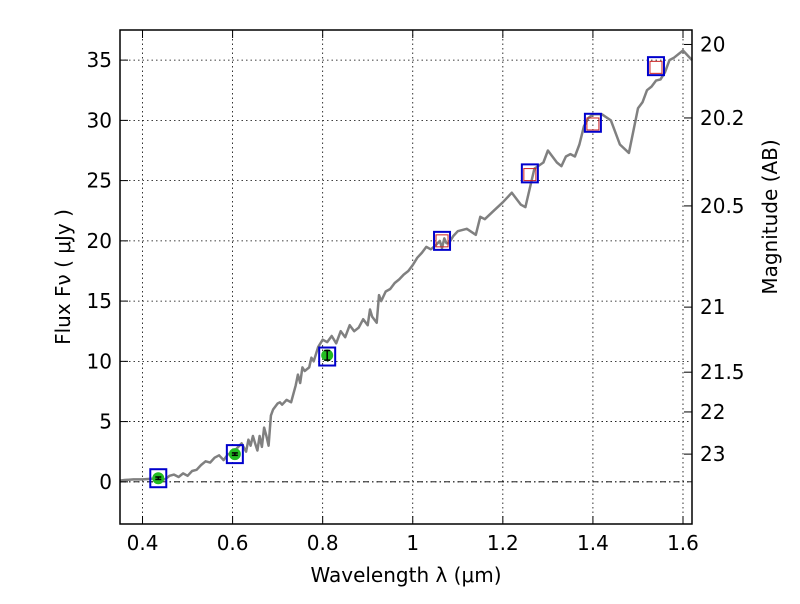 Image resolution: width=800 pixels, height=604 pixels. I want to click on magnitude-tick-label: 22, so click(712, 412).